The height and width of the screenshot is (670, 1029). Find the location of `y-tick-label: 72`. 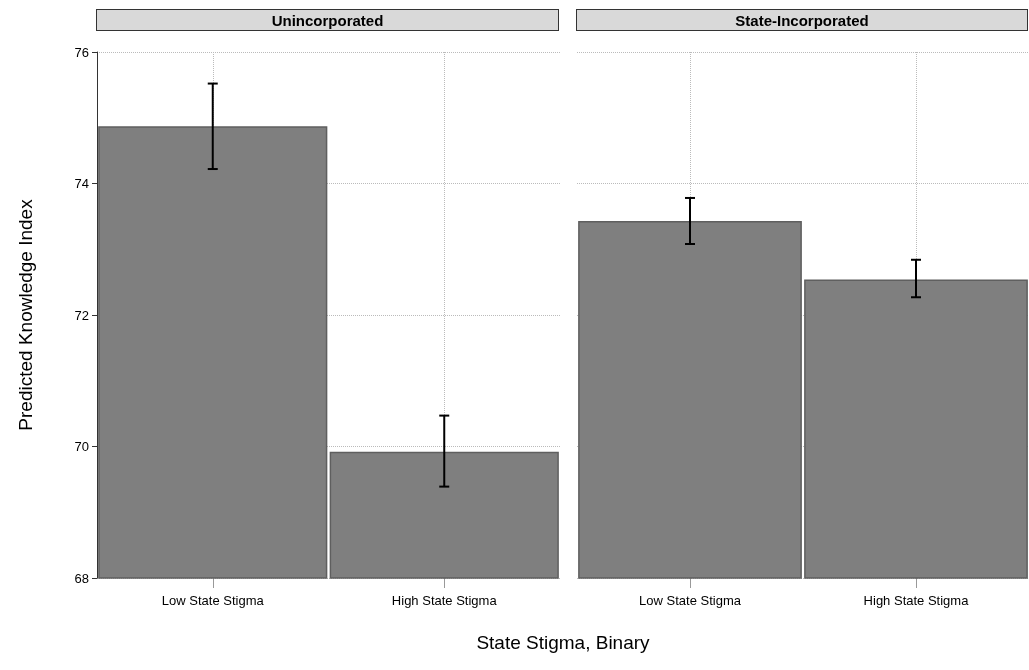

y-tick-label: 72 is located at coordinates (81, 315).